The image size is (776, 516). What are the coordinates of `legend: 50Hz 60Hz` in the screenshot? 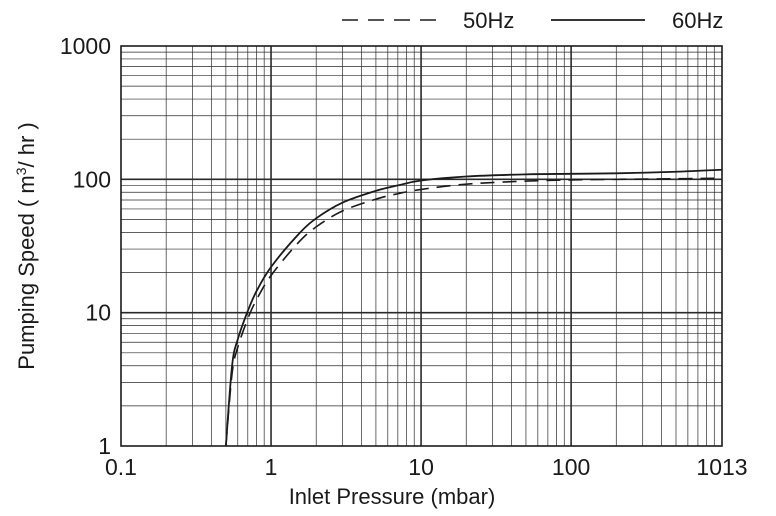 It's located at (532, 20).